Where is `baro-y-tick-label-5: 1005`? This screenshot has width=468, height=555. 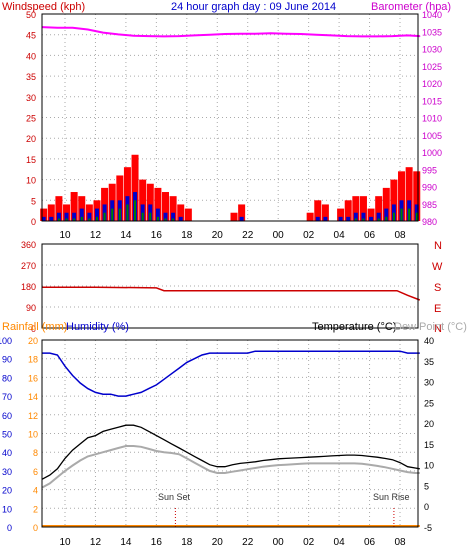 baro-y-tick-label-5: 1005 is located at coordinates (432, 136).